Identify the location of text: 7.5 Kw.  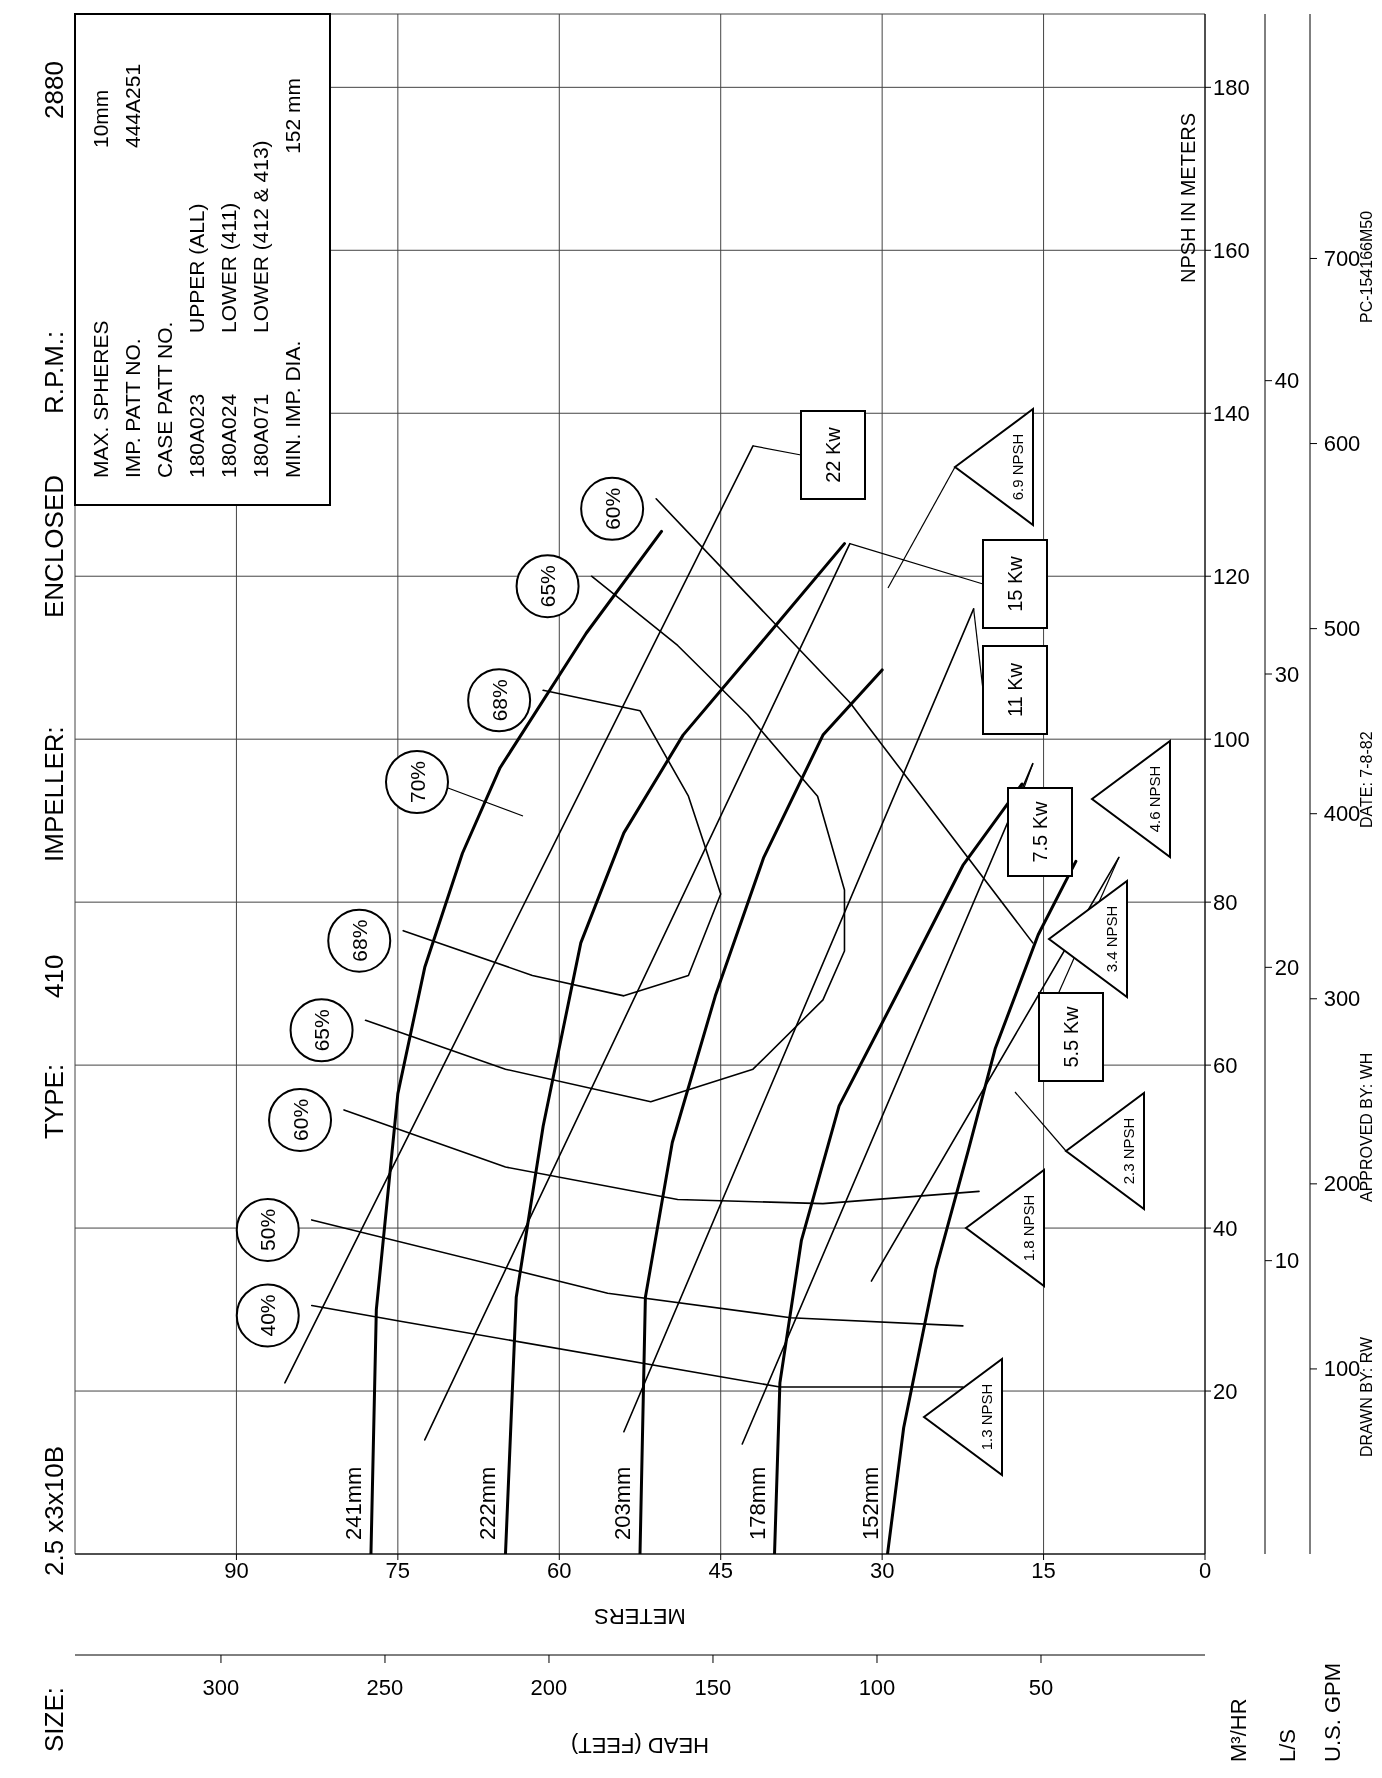
(1040, 831).